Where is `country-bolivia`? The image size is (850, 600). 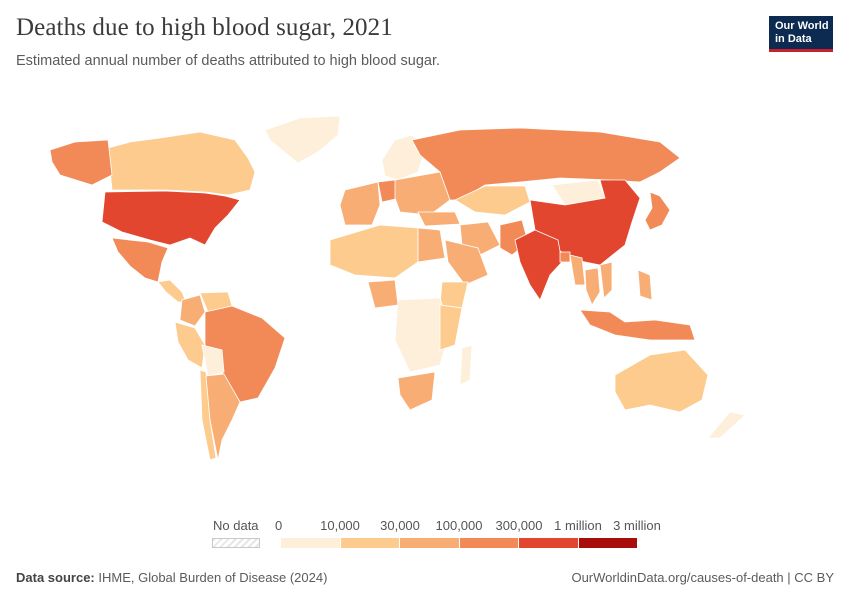
country-bolivia is located at coordinates (213, 360).